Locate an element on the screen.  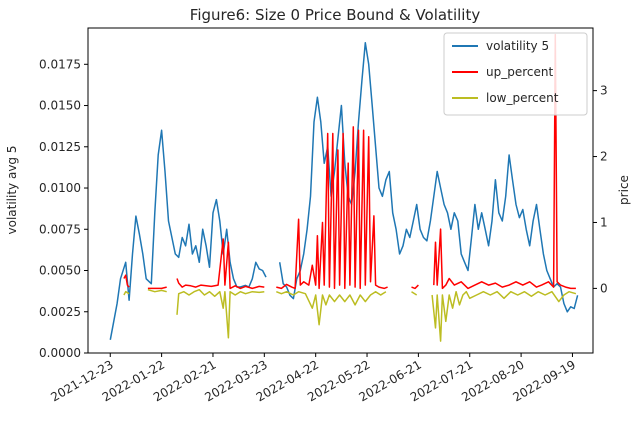
legend-label-volatility: volatility 5 is located at coordinates (517, 46).